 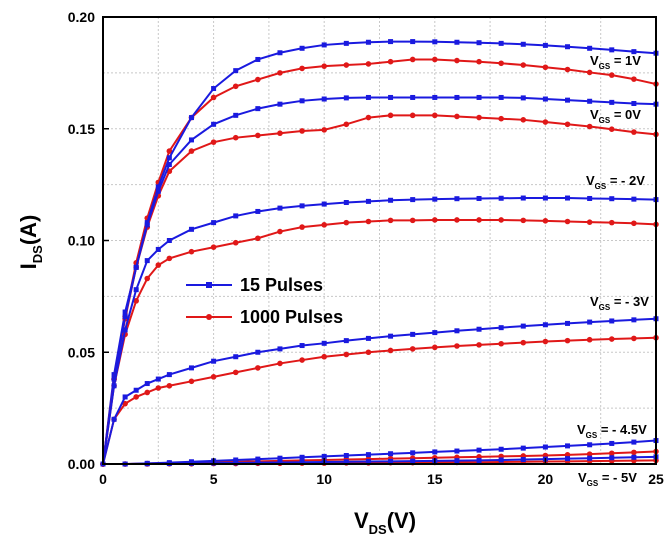 I want to click on legend: 15 Pulses 1000 Pulses, so click(x=264, y=301).